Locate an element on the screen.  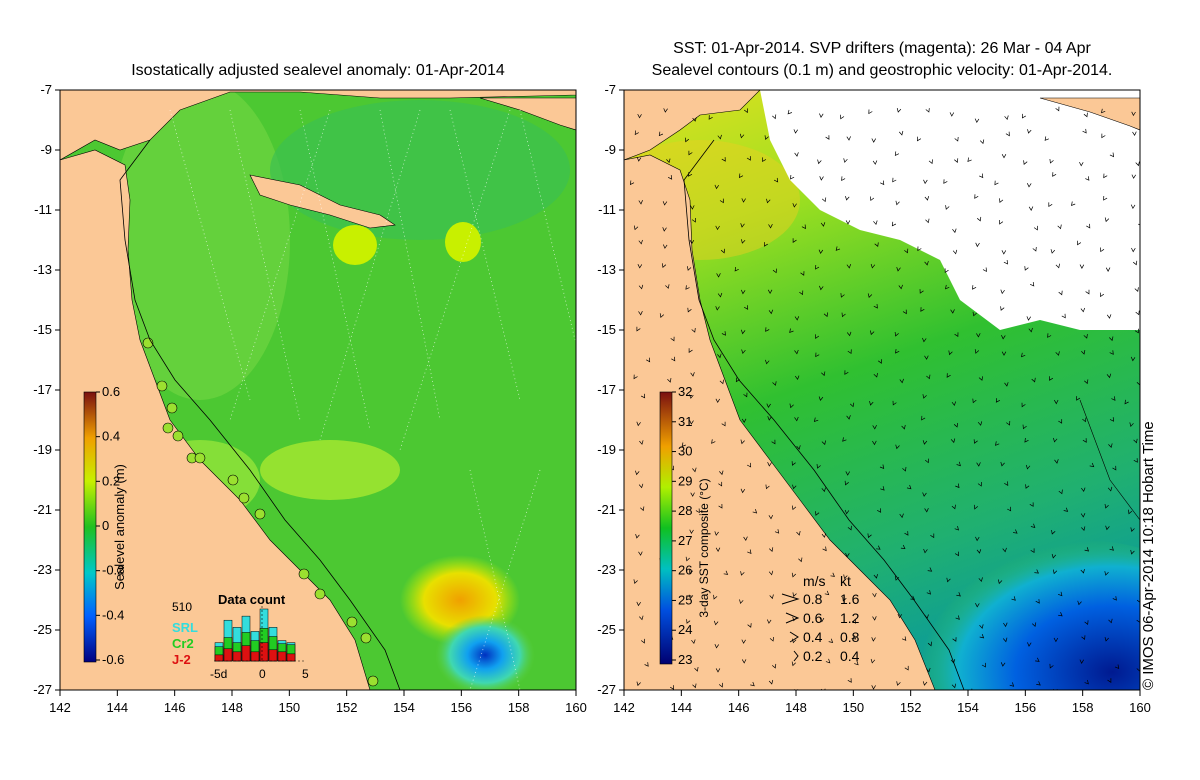
colorbar-tick-label: 30 is located at coordinates (685, 451).